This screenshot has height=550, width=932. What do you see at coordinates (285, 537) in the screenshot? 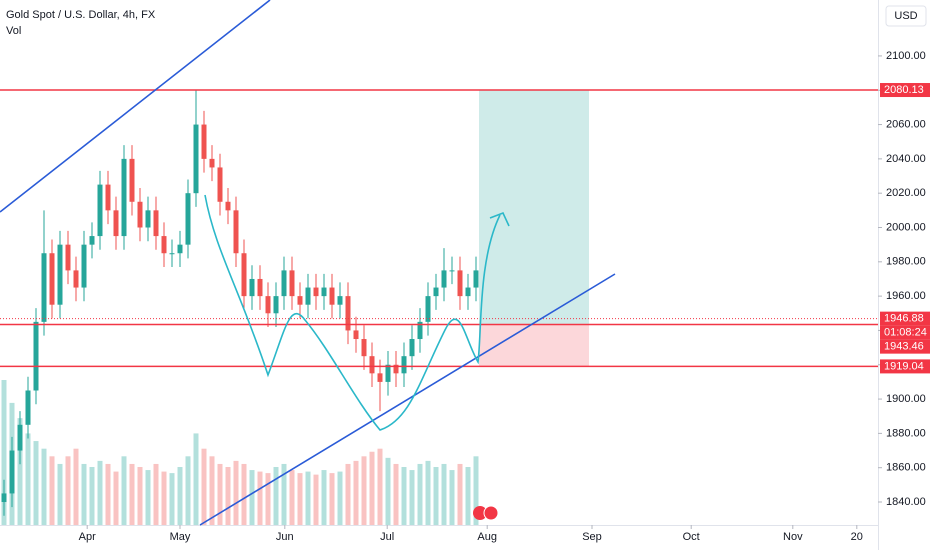
I see `x-tick-label: Jun` at bounding box center [285, 537].